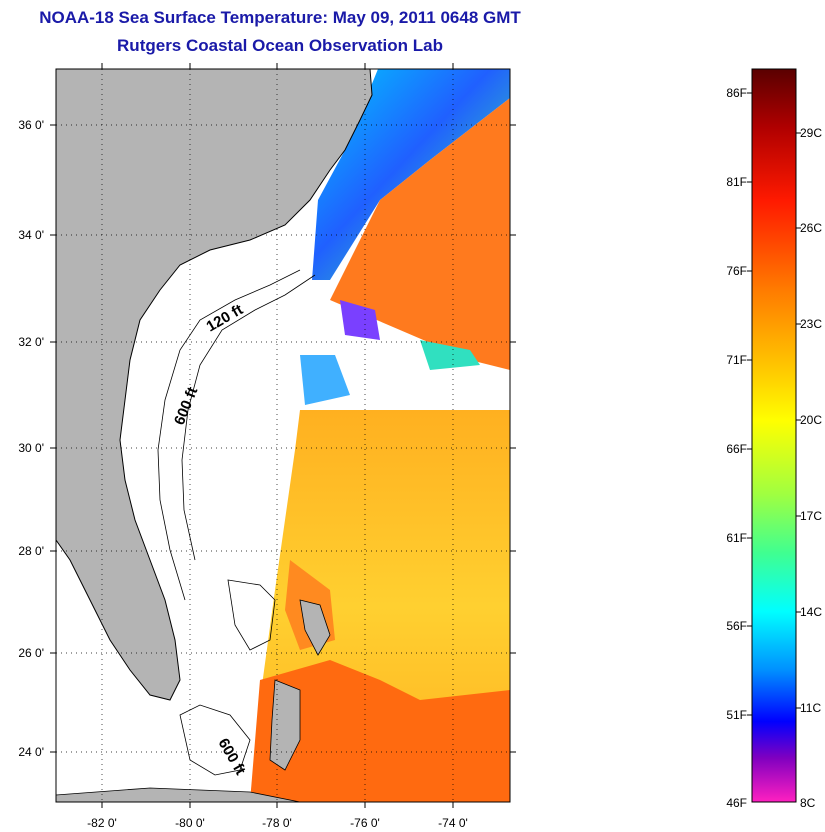 The height and width of the screenshot is (832, 825). What do you see at coordinates (811, 133) in the screenshot?
I see `colorbar-label-29c: 29C` at bounding box center [811, 133].